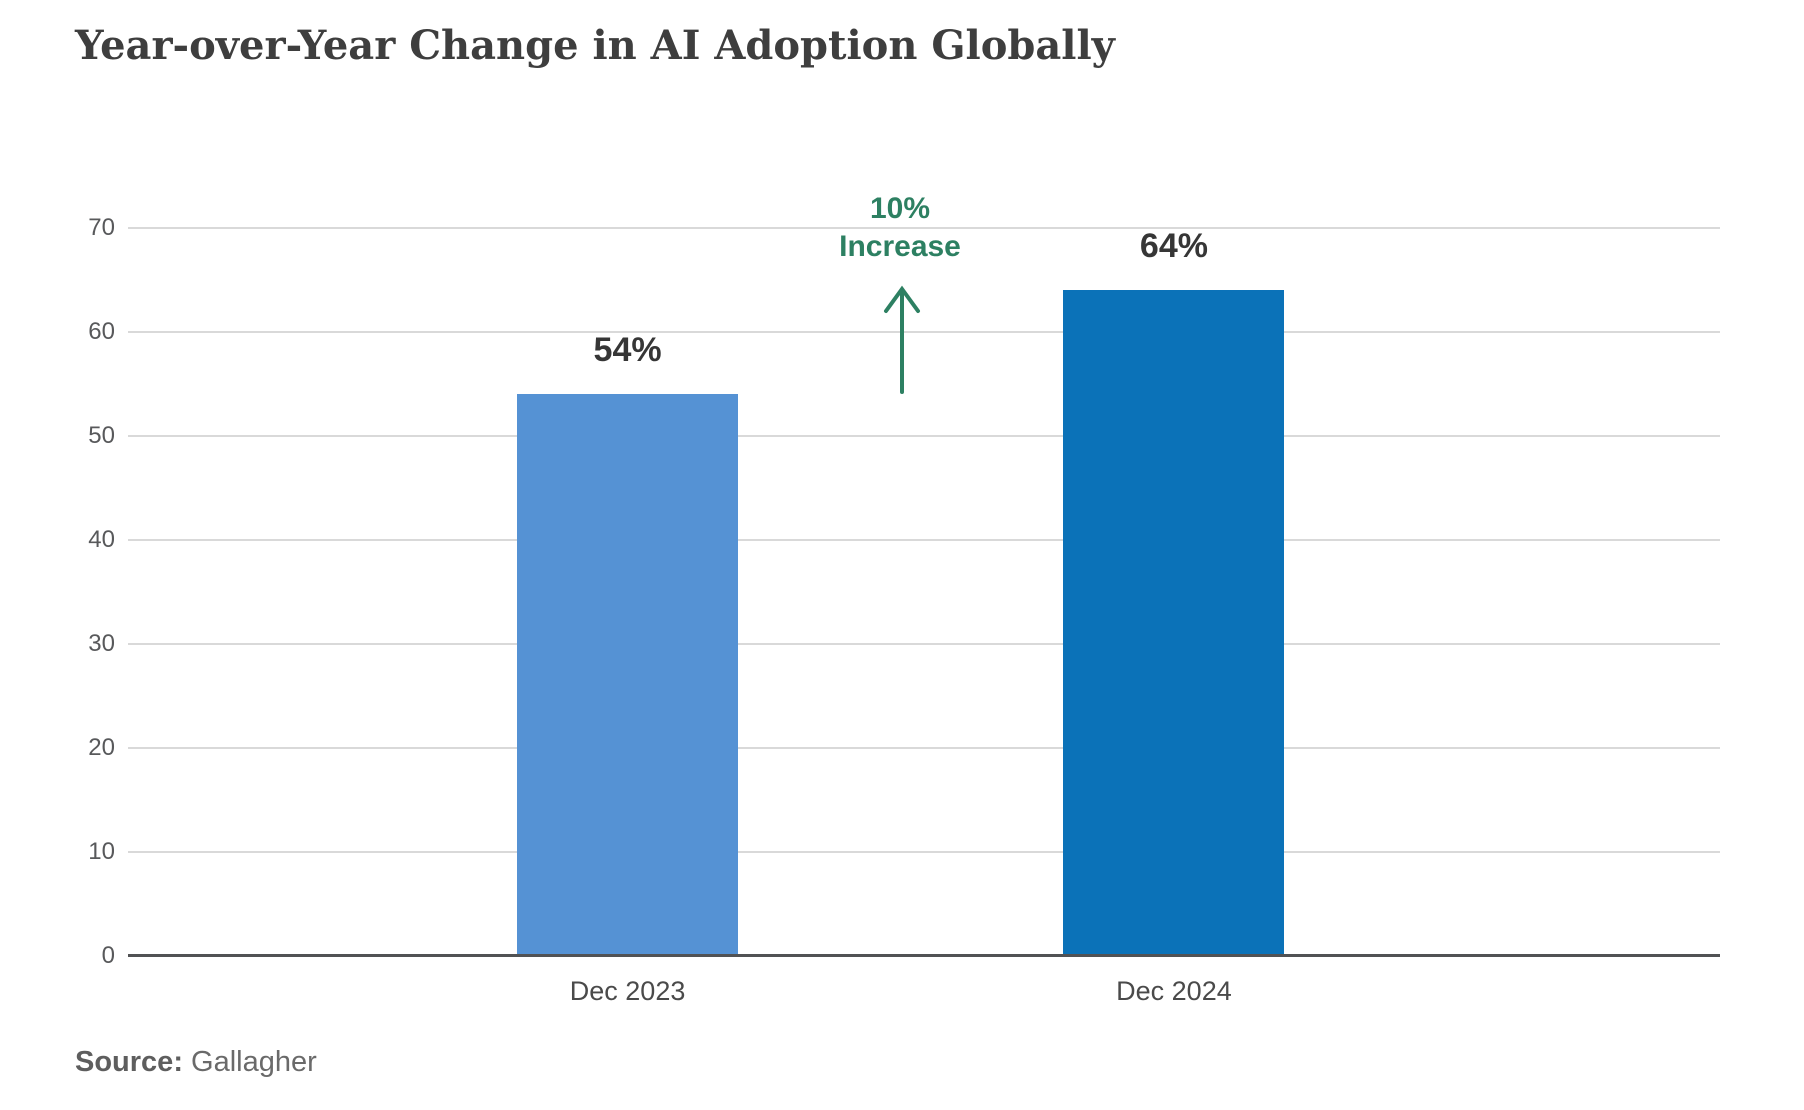  What do you see at coordinates (627, 991) in the screenshot?
I see `x-axis-label: Dec 2023` at bounding box center [627, 991].